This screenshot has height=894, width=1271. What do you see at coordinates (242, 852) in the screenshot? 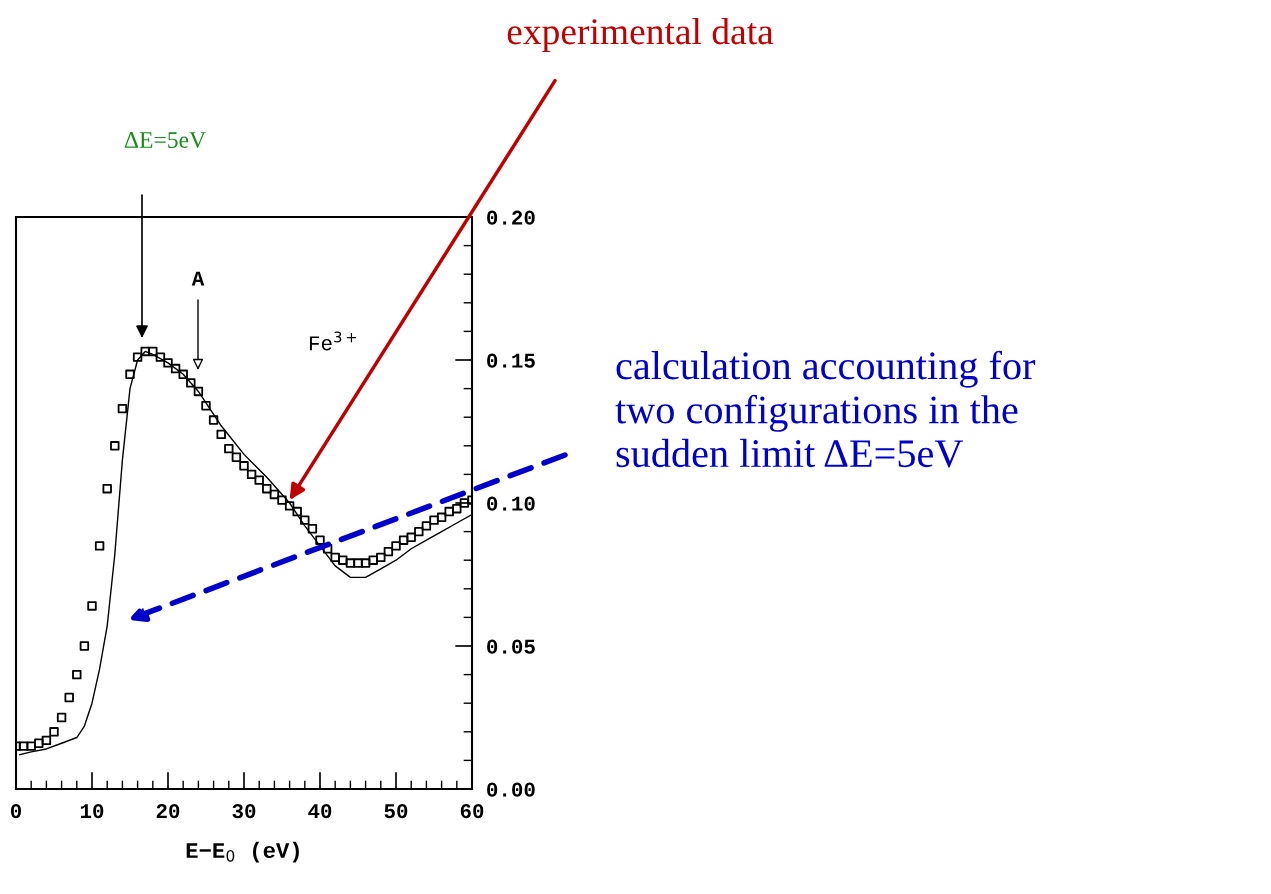
I see `text: E−E$_{0}$ (eV)` at bounding box center [242, 852].